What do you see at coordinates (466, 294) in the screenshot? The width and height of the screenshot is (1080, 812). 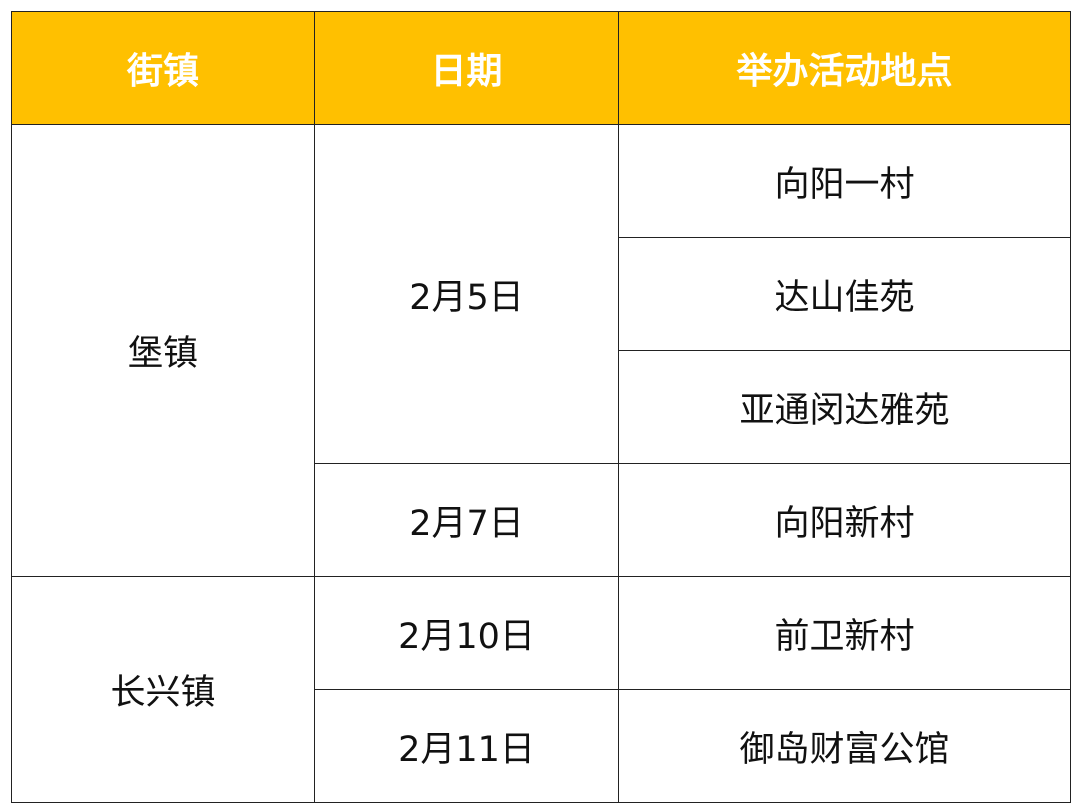 I see `date-cell: 2月5日` at bounding box center [466, 294].